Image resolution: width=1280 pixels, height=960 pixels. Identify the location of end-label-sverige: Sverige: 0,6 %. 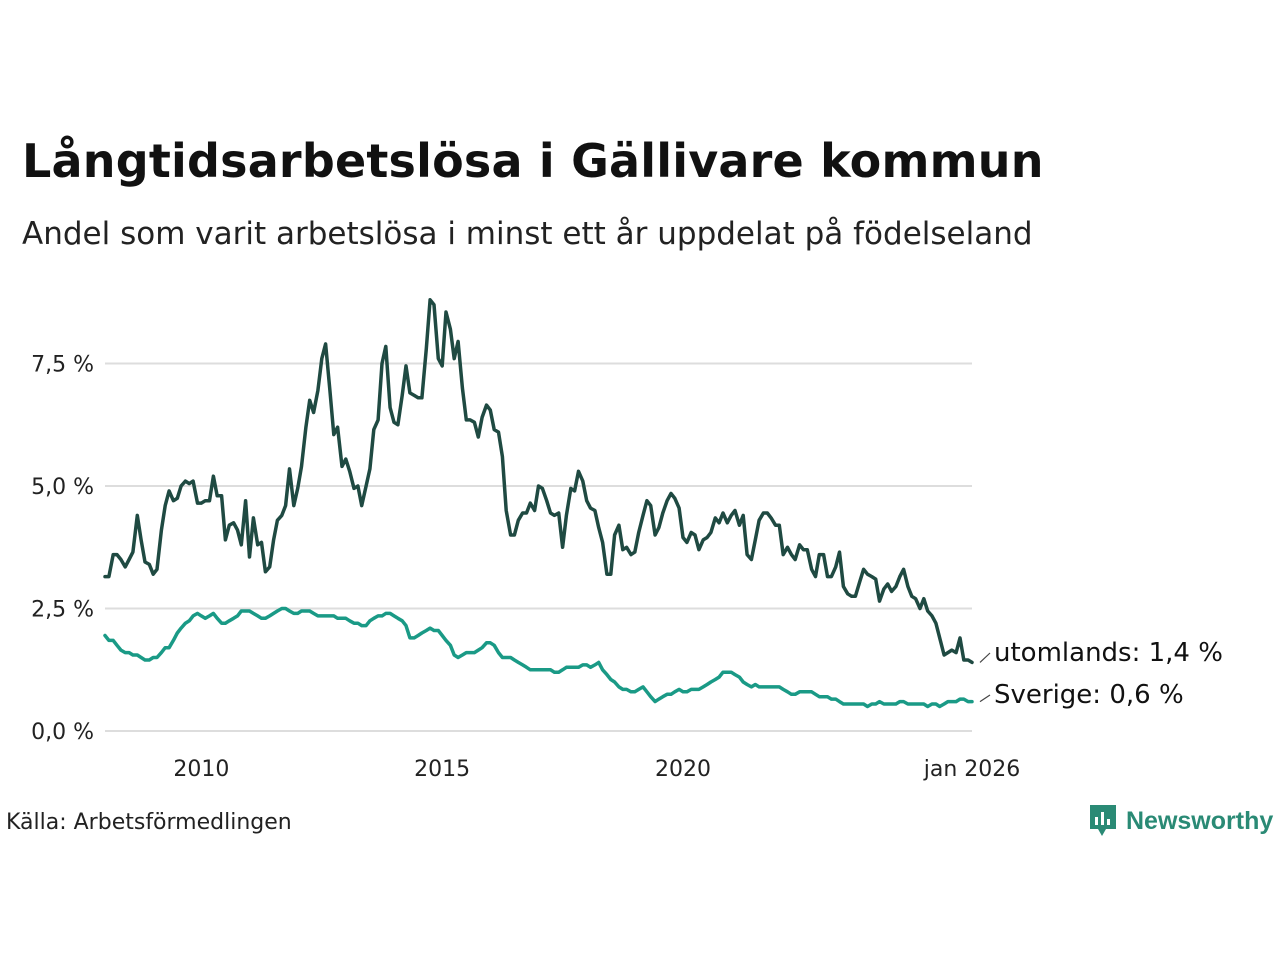
(1089, 695).